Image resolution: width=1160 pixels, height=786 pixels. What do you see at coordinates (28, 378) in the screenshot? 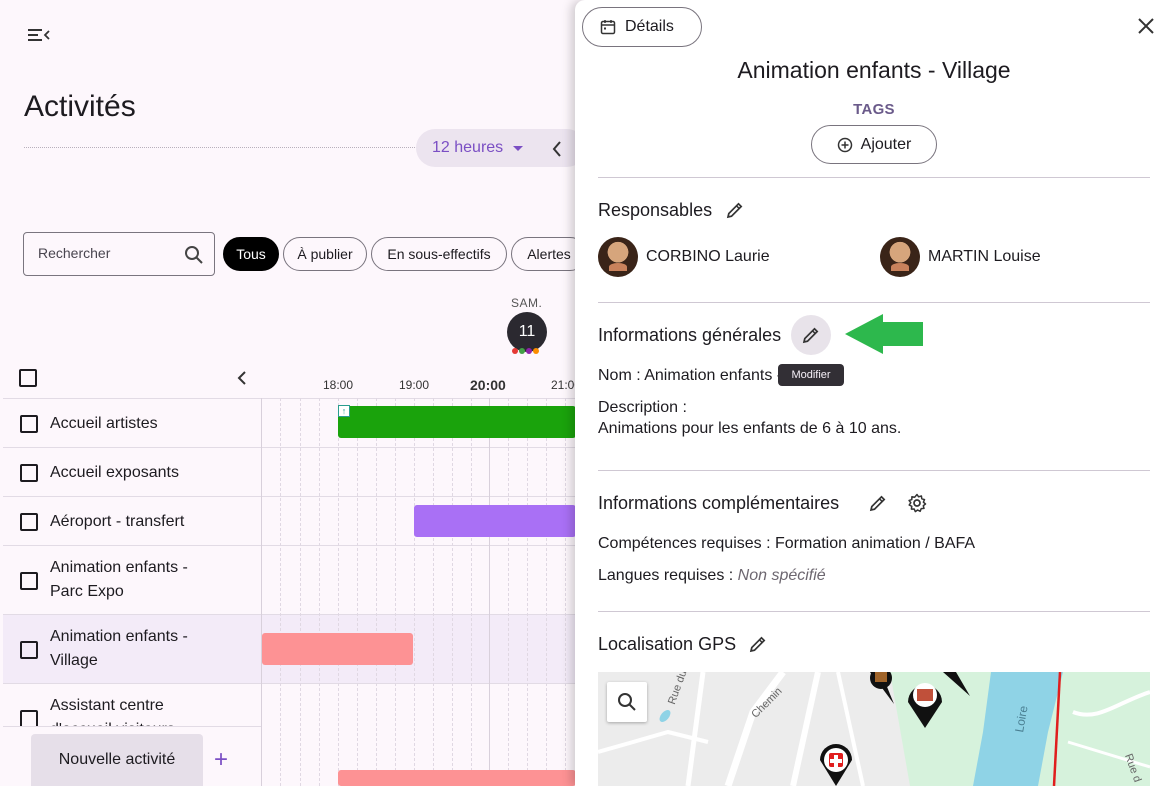
I see `select-all-checkbox` at bounding box center [28, 378].